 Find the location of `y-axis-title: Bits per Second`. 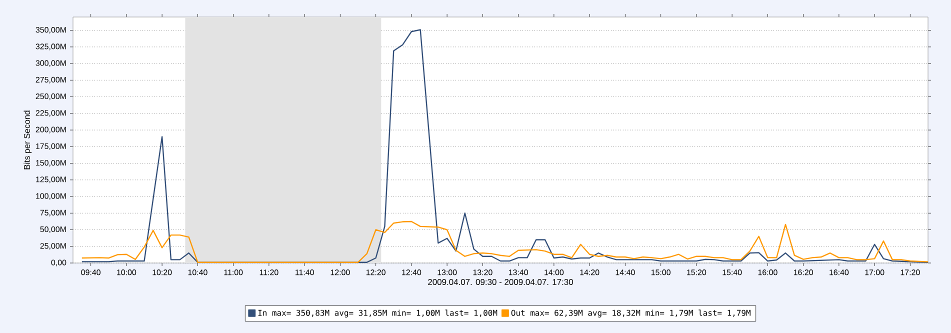

y-axis-title: Bits per Second is located at coordinates (28, 140).